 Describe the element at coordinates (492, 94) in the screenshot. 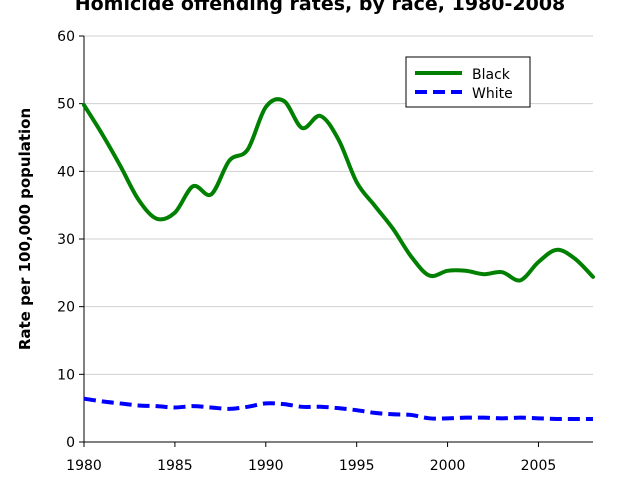

I see `legend-label-white: White` at that location.